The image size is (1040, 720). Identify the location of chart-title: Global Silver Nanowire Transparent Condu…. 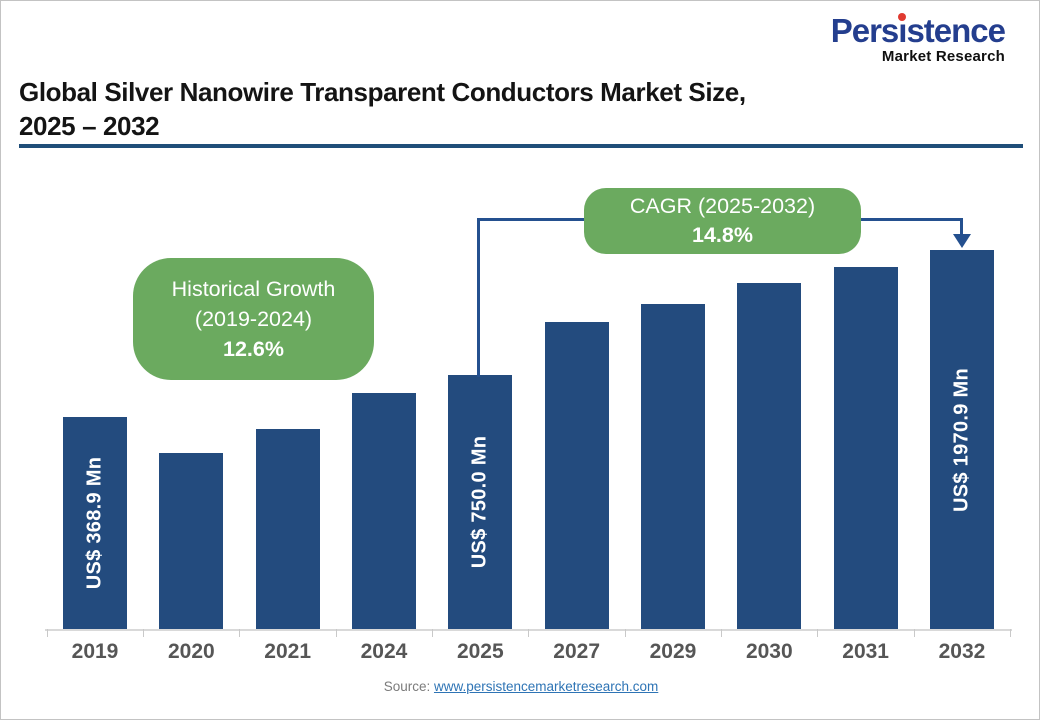
(514, 109).